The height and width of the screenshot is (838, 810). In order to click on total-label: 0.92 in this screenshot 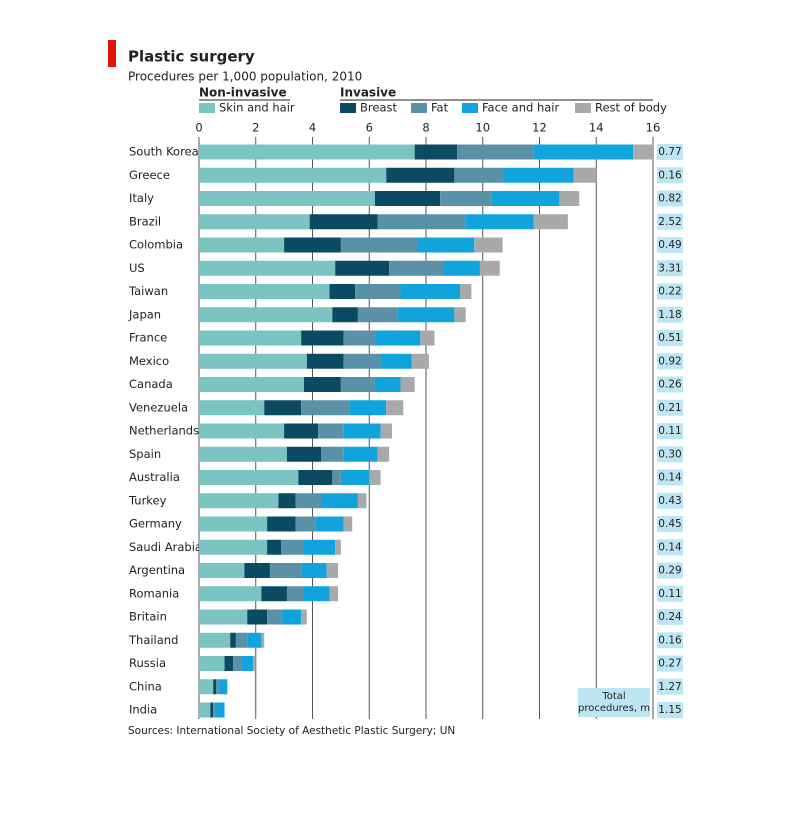, I will do `click(669, 361)`.